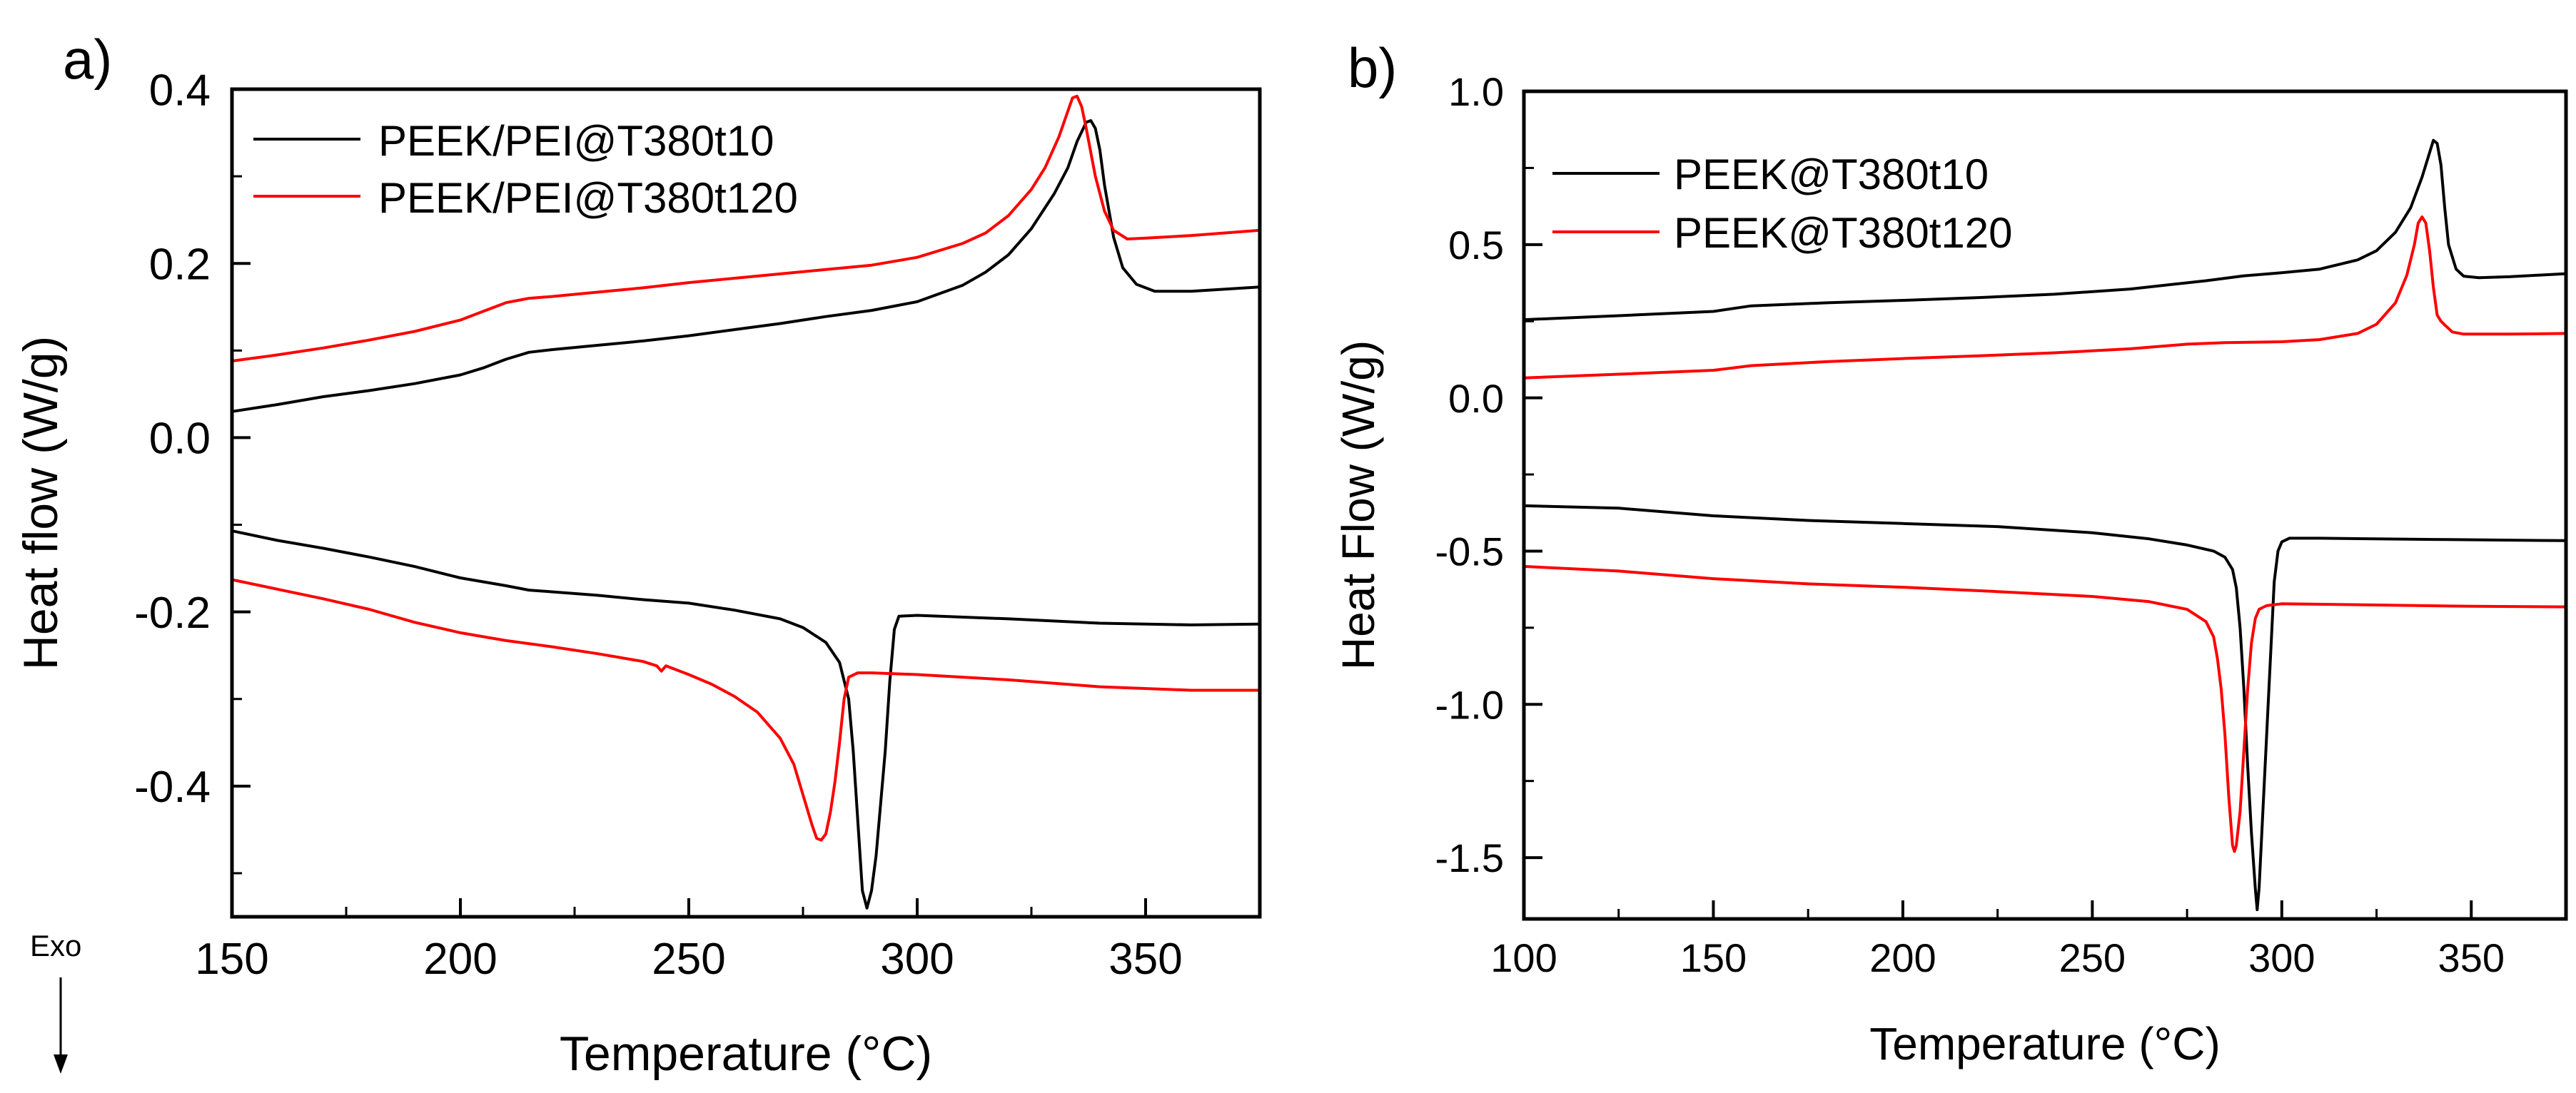 The image size is (2576, 1093). What do you see at coordinates (180, 90) in the screenshot?
I see `panel-a-ytick-label: 0.4` at bounding box center [180, 90].